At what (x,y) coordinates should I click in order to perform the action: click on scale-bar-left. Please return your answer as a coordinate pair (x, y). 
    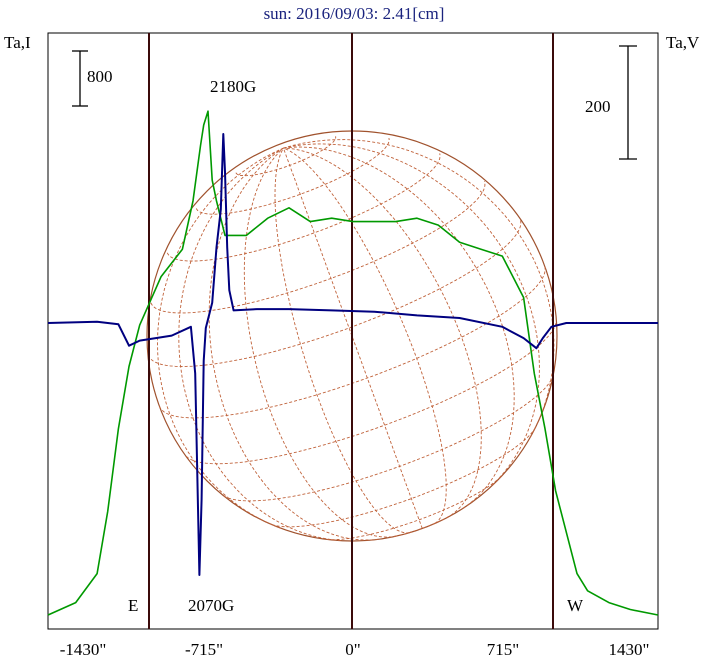
    Looking at the image, I should click on (80, 78).